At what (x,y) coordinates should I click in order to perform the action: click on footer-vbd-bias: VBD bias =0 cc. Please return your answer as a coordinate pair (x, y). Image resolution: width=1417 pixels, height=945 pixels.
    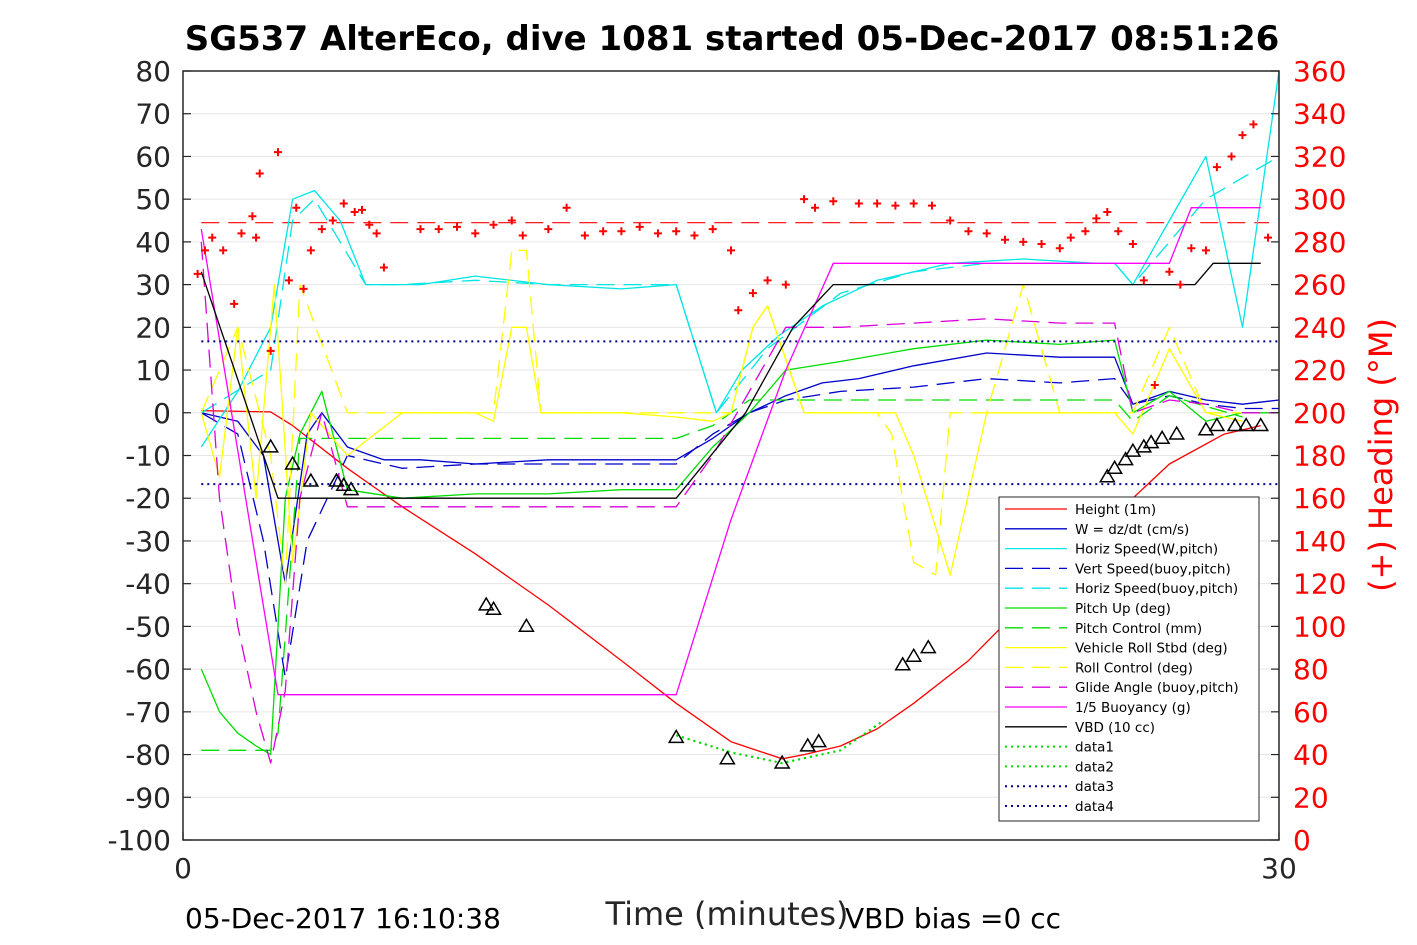
    Looking at the image, I should click on (953, 918).